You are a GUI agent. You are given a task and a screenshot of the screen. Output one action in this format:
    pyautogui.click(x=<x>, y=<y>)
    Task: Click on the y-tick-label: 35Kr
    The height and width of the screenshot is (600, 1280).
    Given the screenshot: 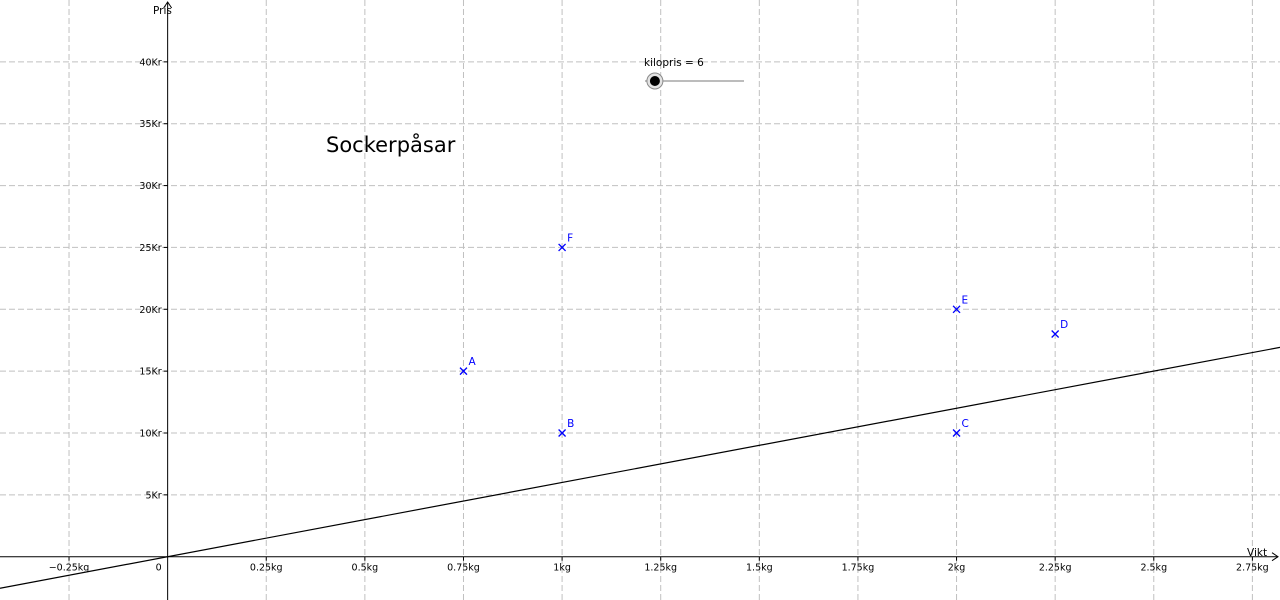 What is the action you would take?
    pyautogui.click(x=150, y=124)
    